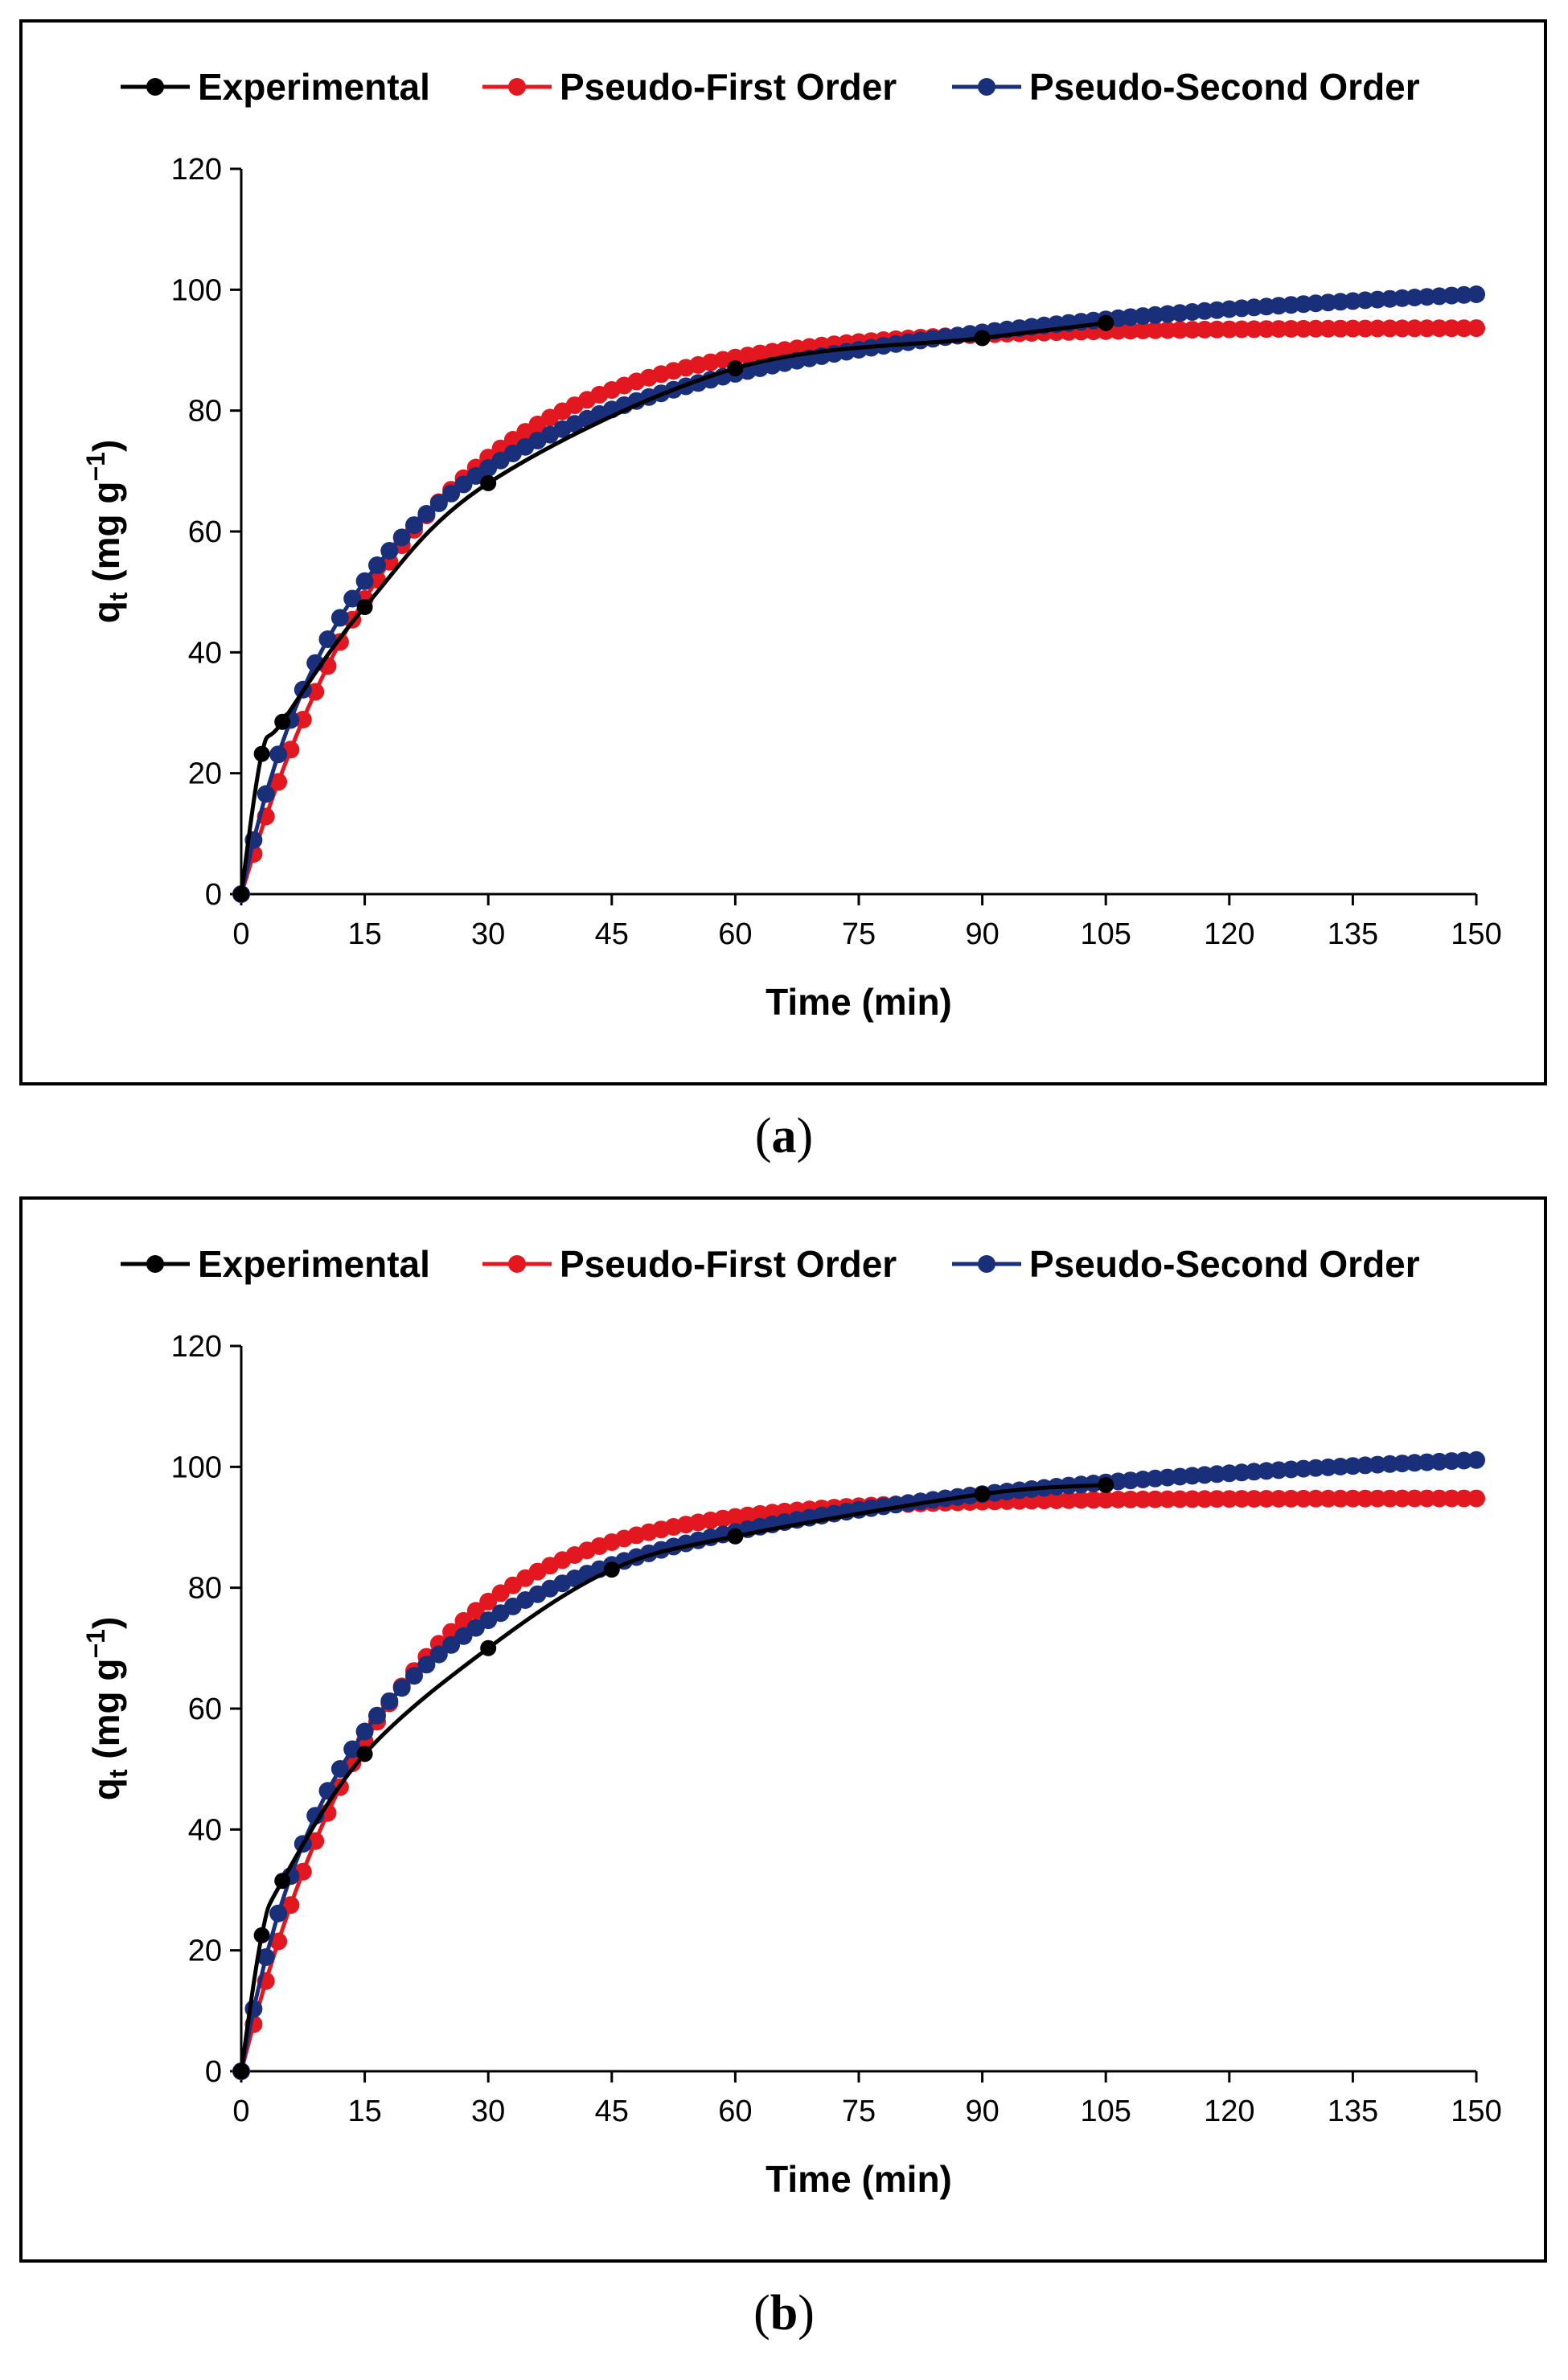 The height and width of the screenshot is (2380, 1568). What do you see at coordinates (735, 2111) in the screenshot?
I see `chart-b-x-tick-label: 60` at bounding box center [735, 2111].